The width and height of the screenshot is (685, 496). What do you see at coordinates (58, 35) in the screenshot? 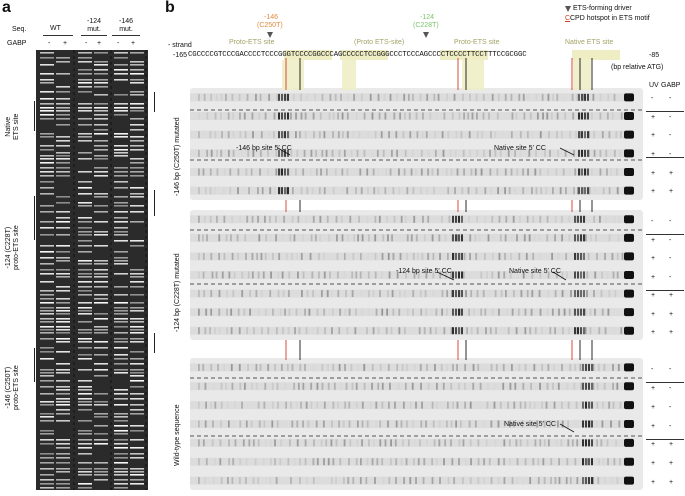
I see `lane-group-line-wt` at bounding box center [58, 35].